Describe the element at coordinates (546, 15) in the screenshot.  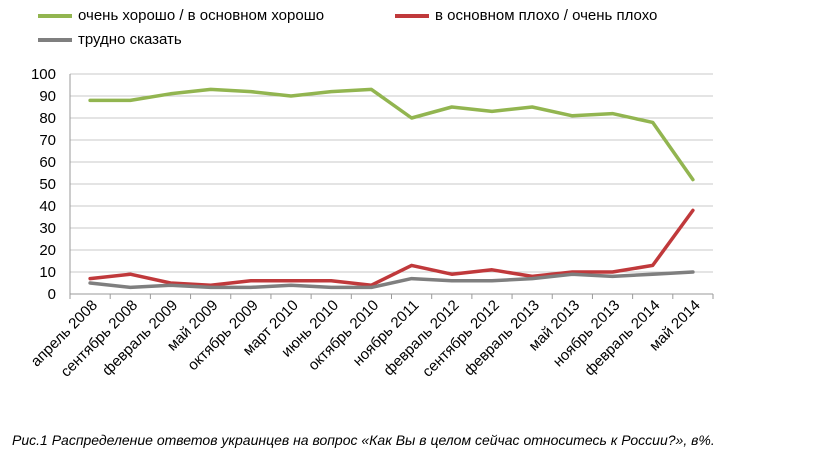
I see `legend-label-bad: в основном плохо / очень плохо` at that location.